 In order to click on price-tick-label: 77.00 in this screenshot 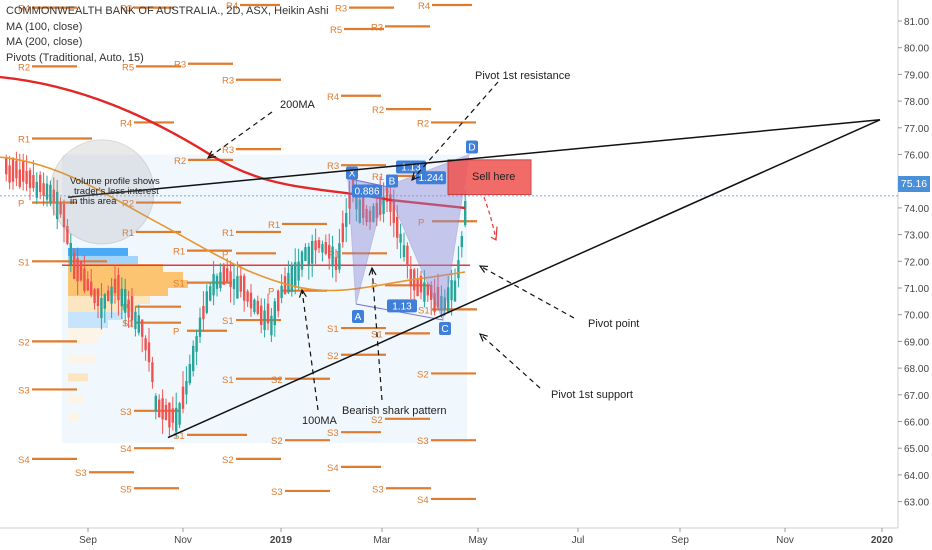, I will do `click(916, 129)`.